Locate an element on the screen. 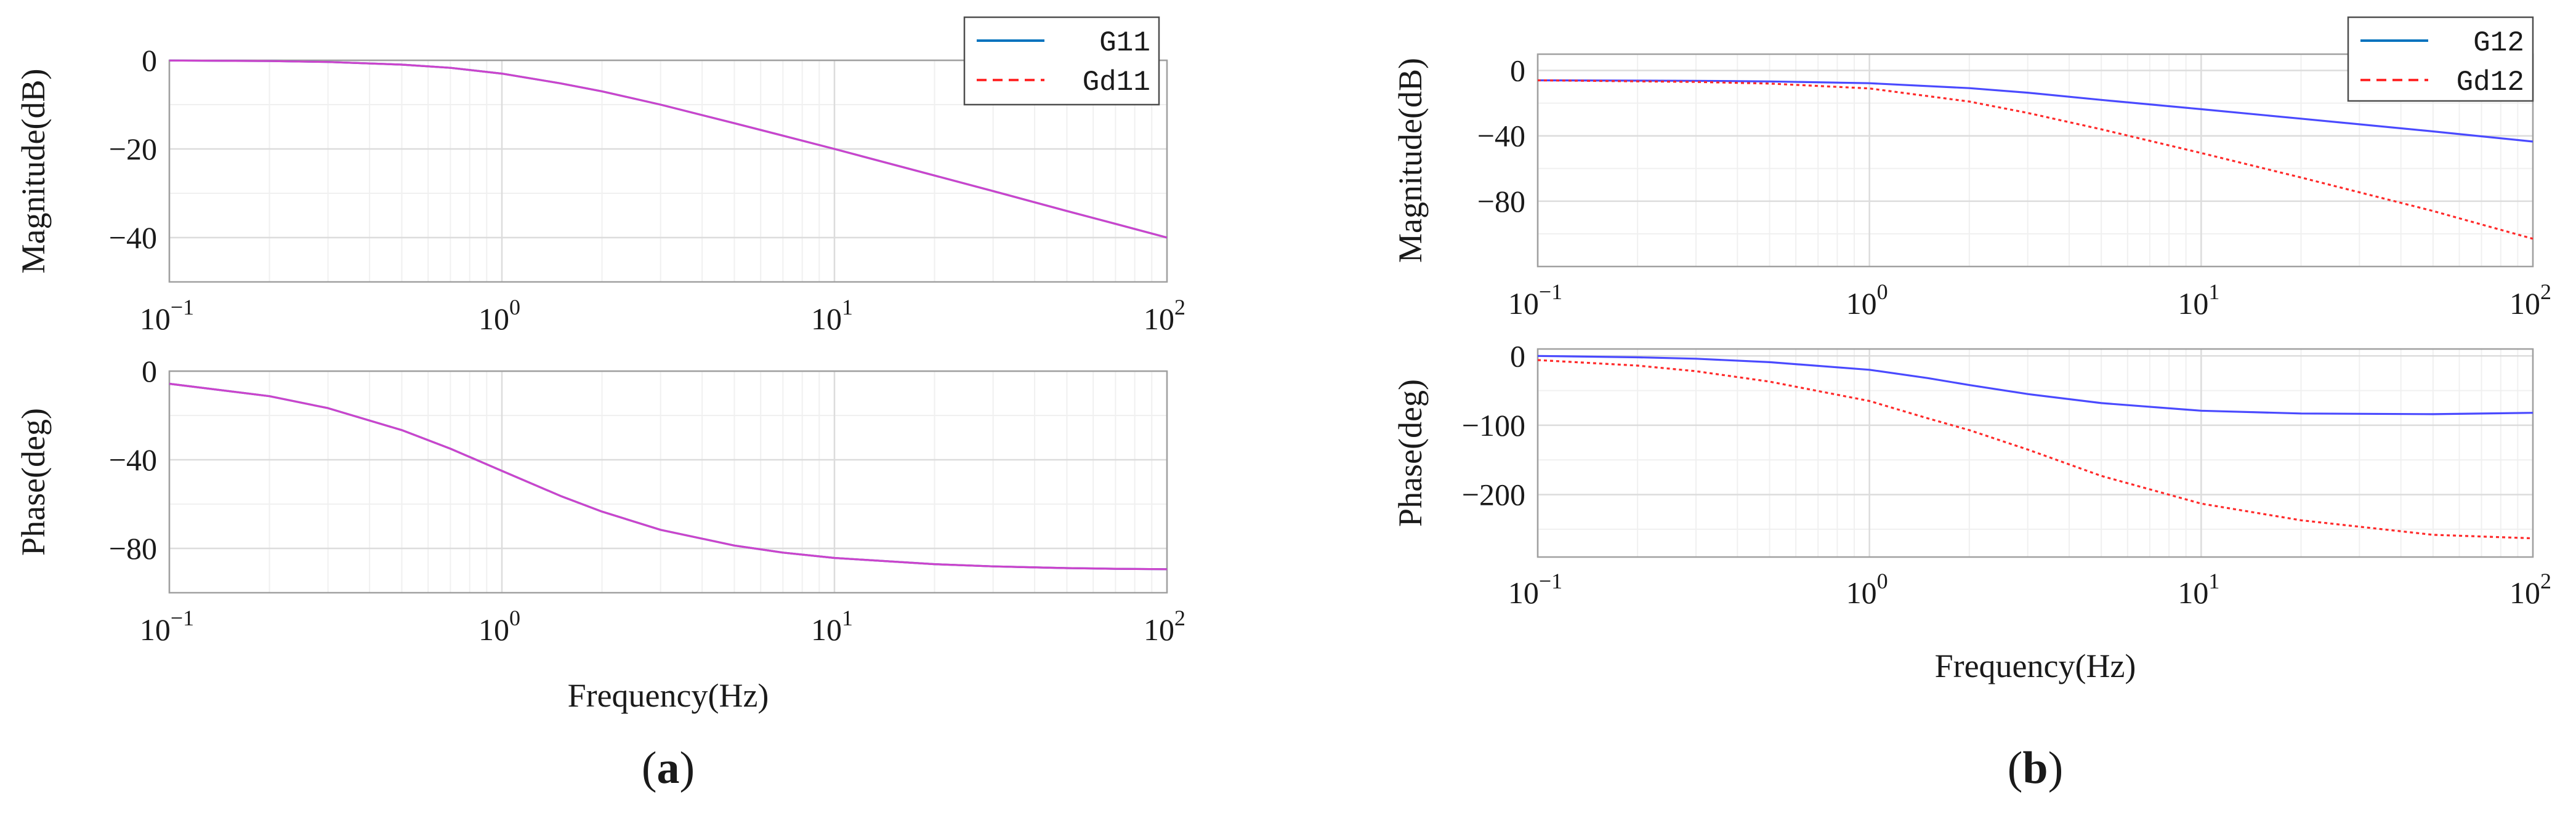 This screenshot has height=818, width=2576. y-tick-label: −100 is located at coordinates (1493, 425).